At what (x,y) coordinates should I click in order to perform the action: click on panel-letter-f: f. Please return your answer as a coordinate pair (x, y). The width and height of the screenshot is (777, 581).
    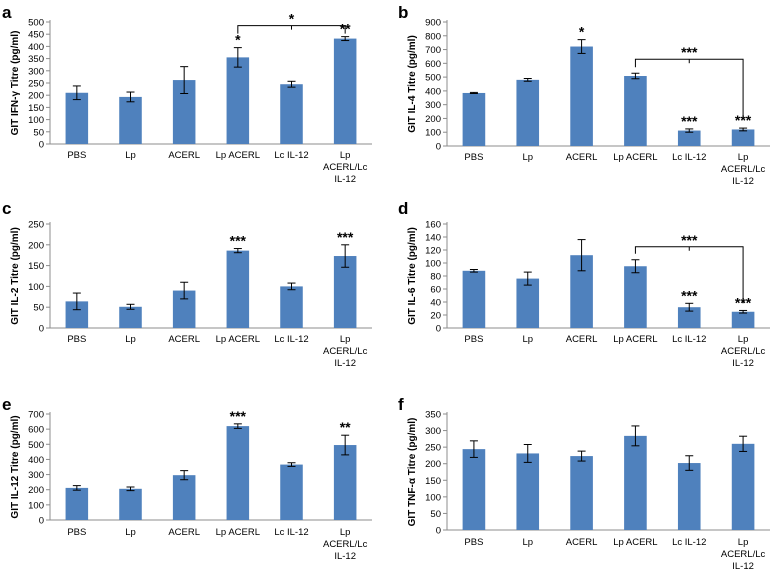
    Looking at the image, I should click on (401, 404).